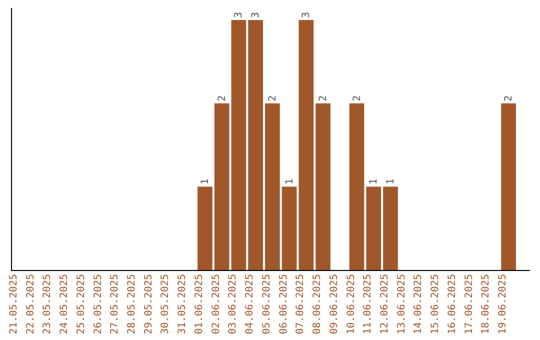 The height and width of the screenshot is (340, 540). I want to click on x-tick-label: 05.06.2025, so click(266, 304).